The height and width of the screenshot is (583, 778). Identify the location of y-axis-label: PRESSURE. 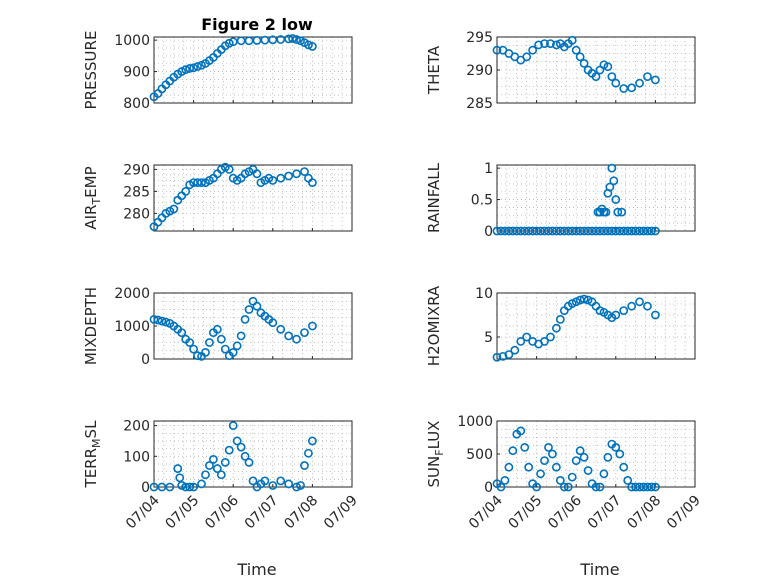
(91, 70).